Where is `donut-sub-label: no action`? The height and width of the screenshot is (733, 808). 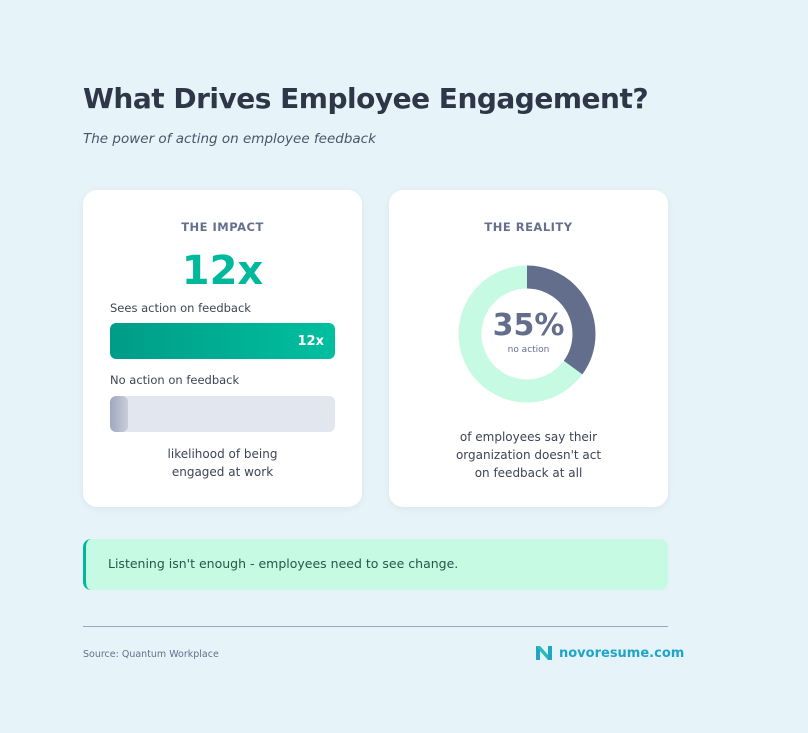 donut-sub-label: no action is located at coordinates (528, 350).